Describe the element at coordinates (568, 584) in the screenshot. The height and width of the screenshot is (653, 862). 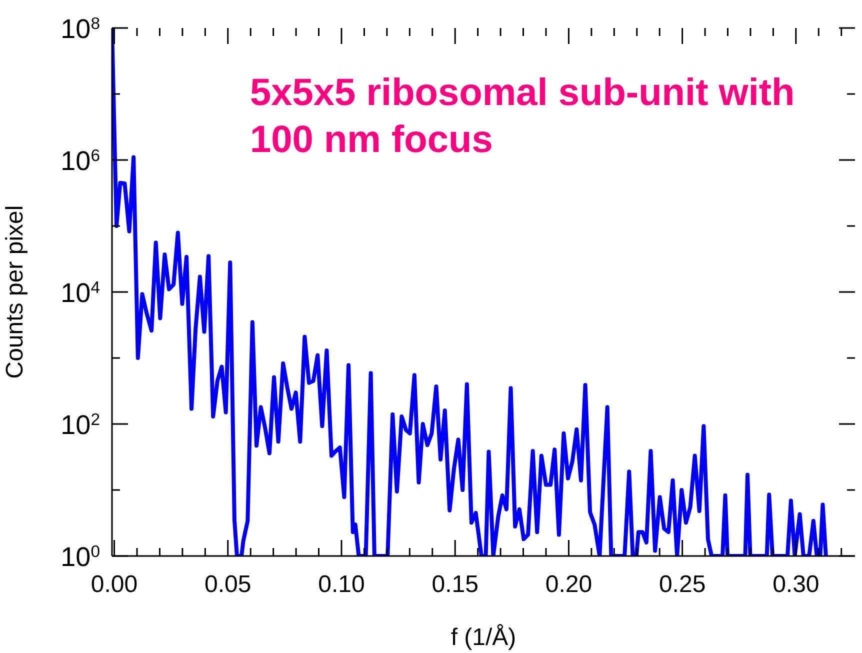
I see `x-tick-label: 0.20` at that location.